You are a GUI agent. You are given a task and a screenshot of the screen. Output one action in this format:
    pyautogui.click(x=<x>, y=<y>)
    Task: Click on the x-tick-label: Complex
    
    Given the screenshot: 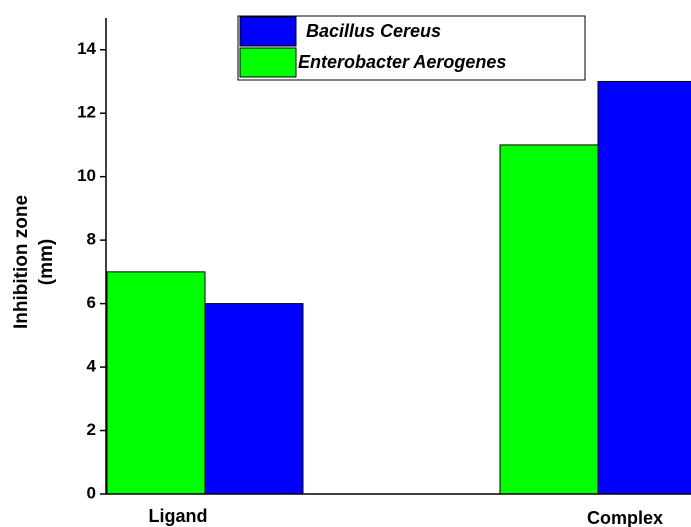 What is the action you would take?
    pyautogui.click(x=625, y=517)
    